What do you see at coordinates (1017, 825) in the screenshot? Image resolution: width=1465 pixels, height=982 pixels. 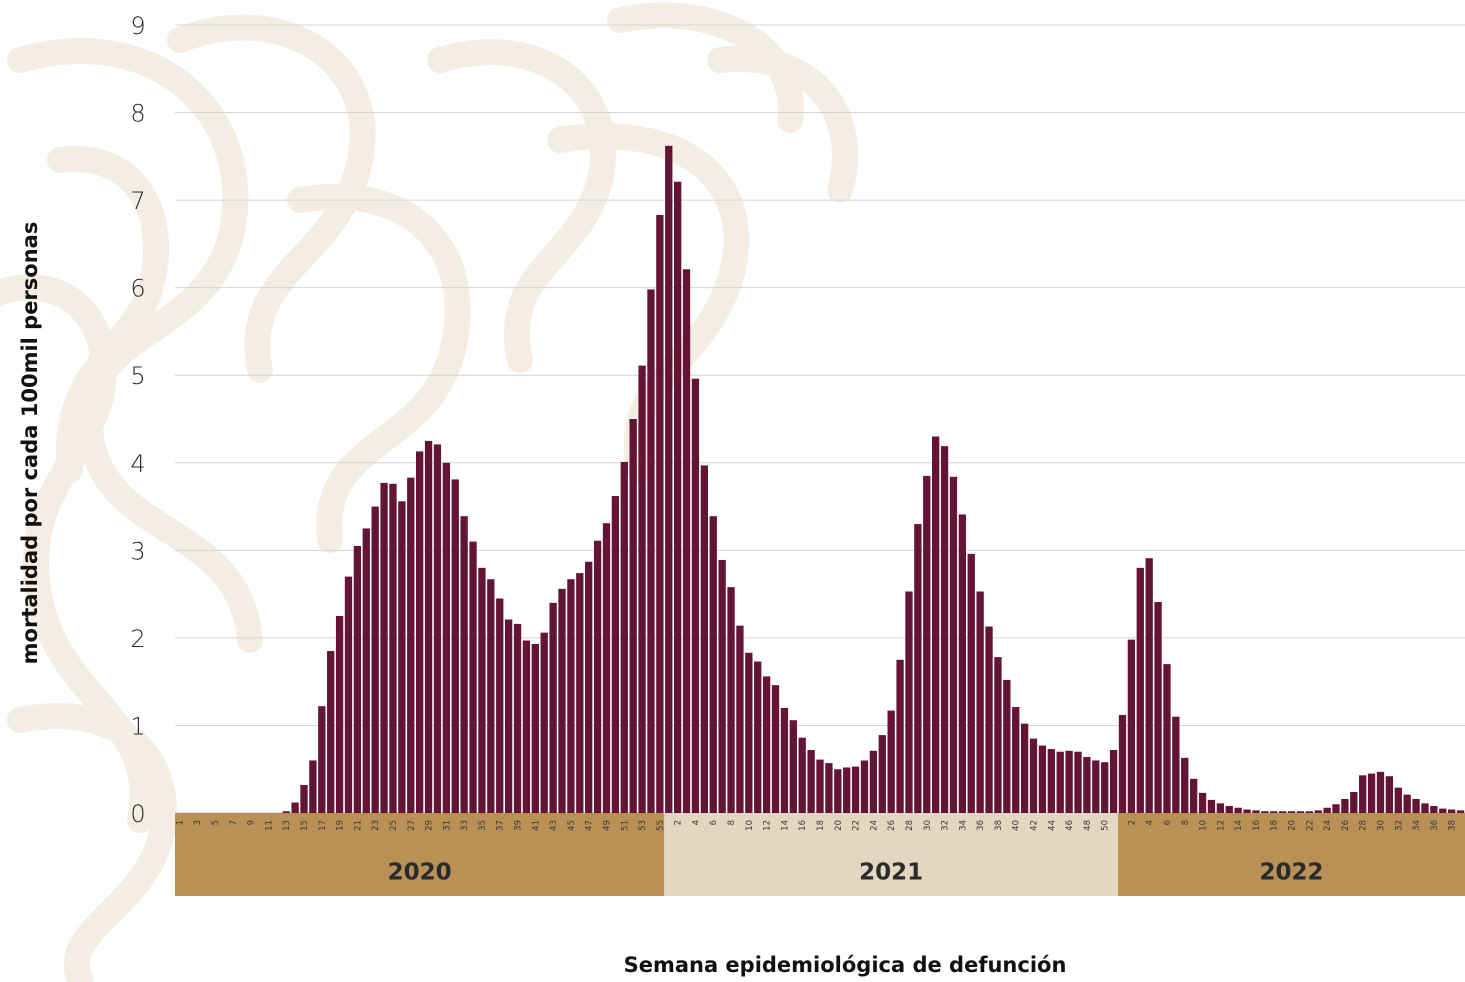 I see `x-tick-label: 40` at bounding box center [1017, 825].